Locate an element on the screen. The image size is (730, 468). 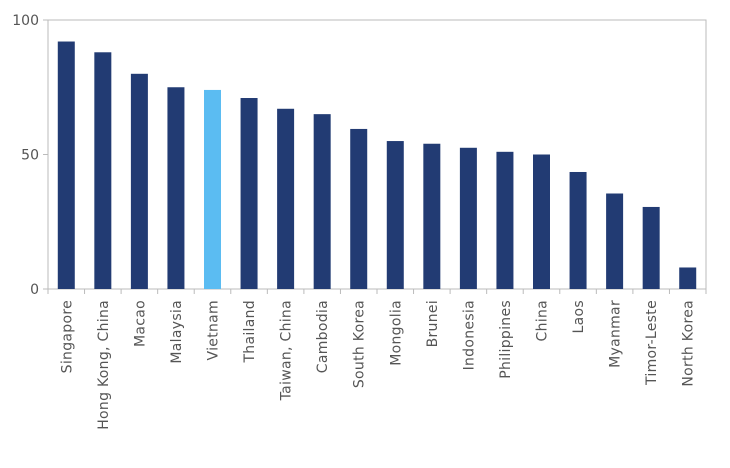
bar-singapore is located at coordinates (66, 165).